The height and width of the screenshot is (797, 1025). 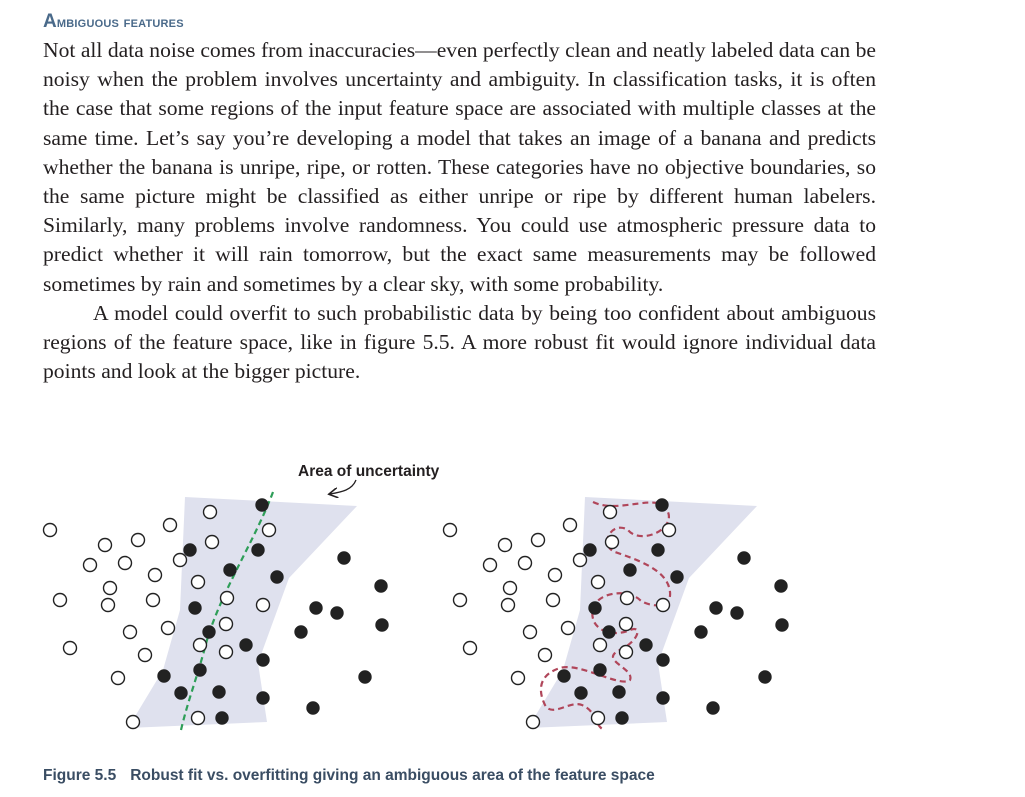 I want to click on right-points, so click(x=615, y=614).